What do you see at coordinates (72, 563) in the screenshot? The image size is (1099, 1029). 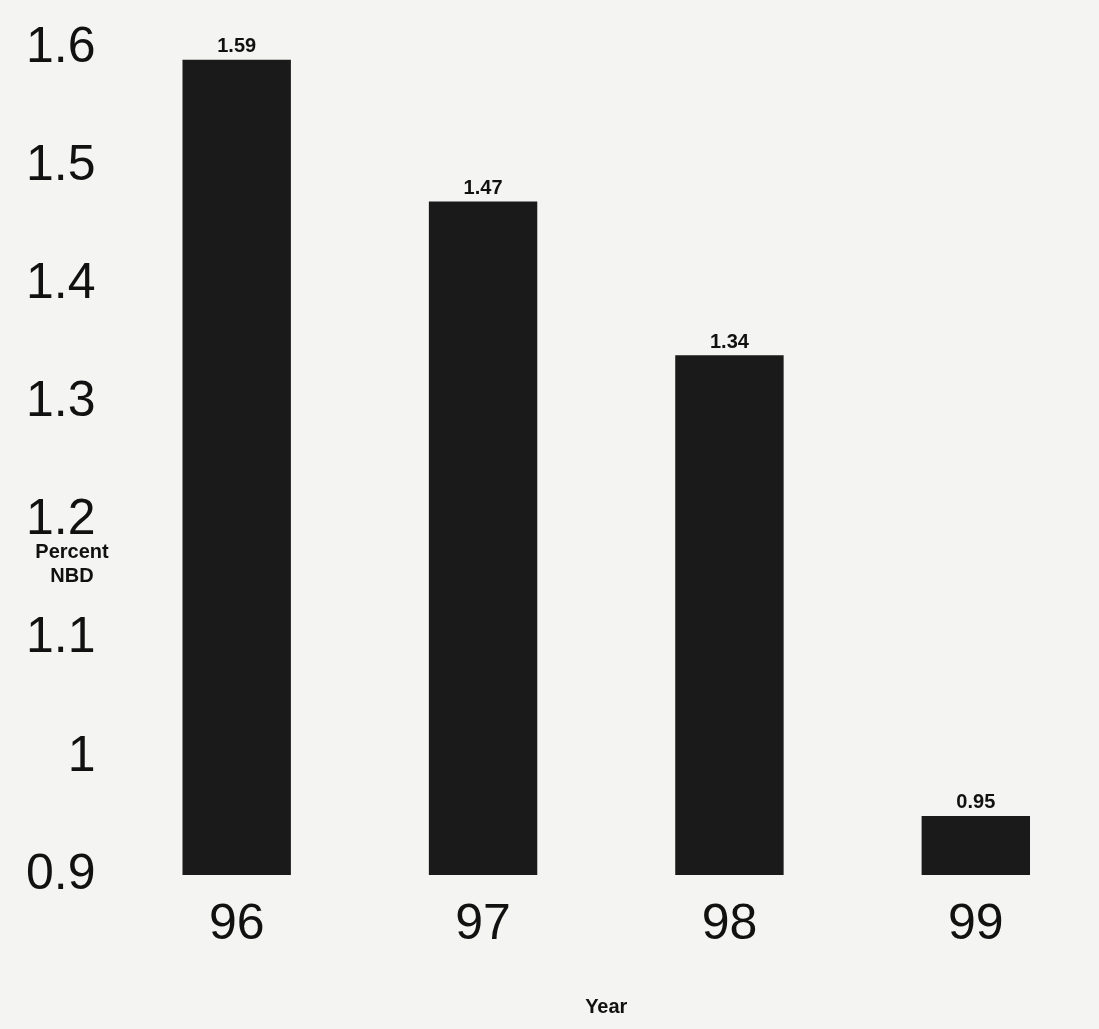 I see `y-axis-title: Percent NBD` at bounding box center [72, 563].